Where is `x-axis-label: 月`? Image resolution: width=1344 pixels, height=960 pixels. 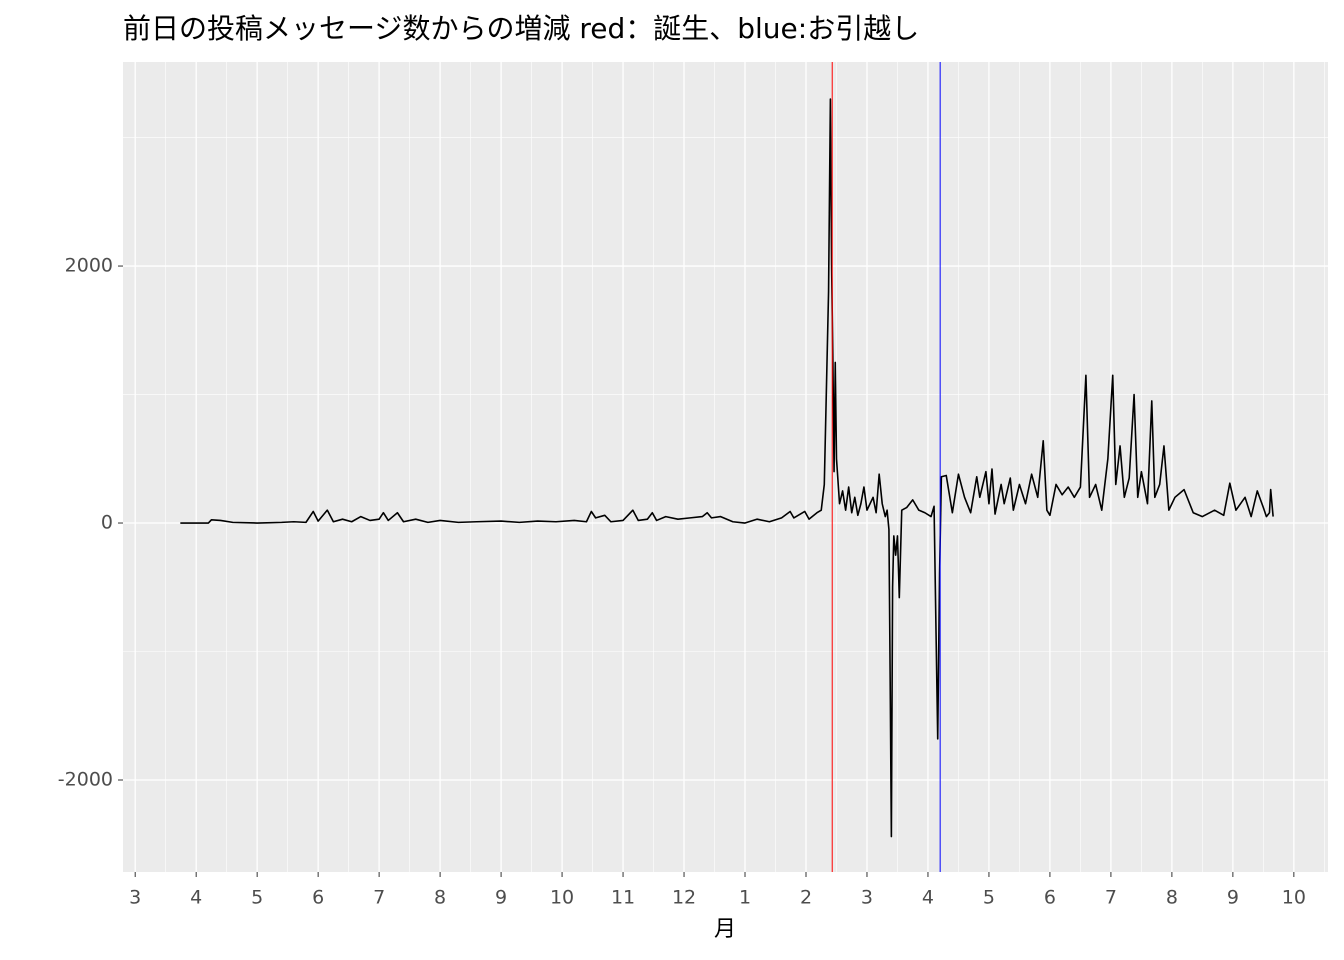
x-axis-label: 月 is located at coordinates (725, 929).